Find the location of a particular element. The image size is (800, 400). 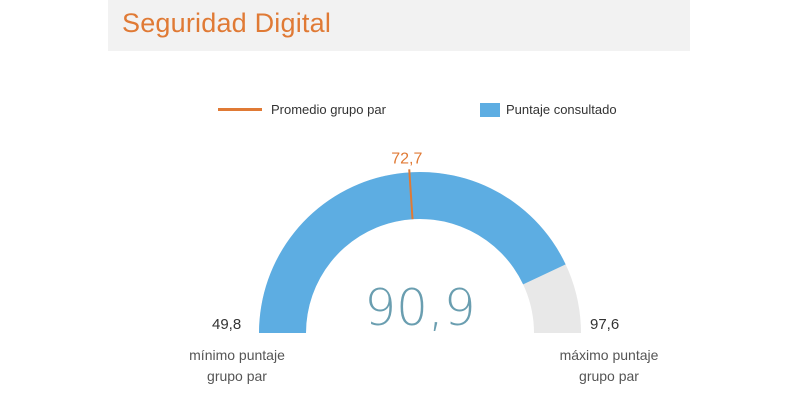

legend-score-swatch is located at coordinates (490, 109).